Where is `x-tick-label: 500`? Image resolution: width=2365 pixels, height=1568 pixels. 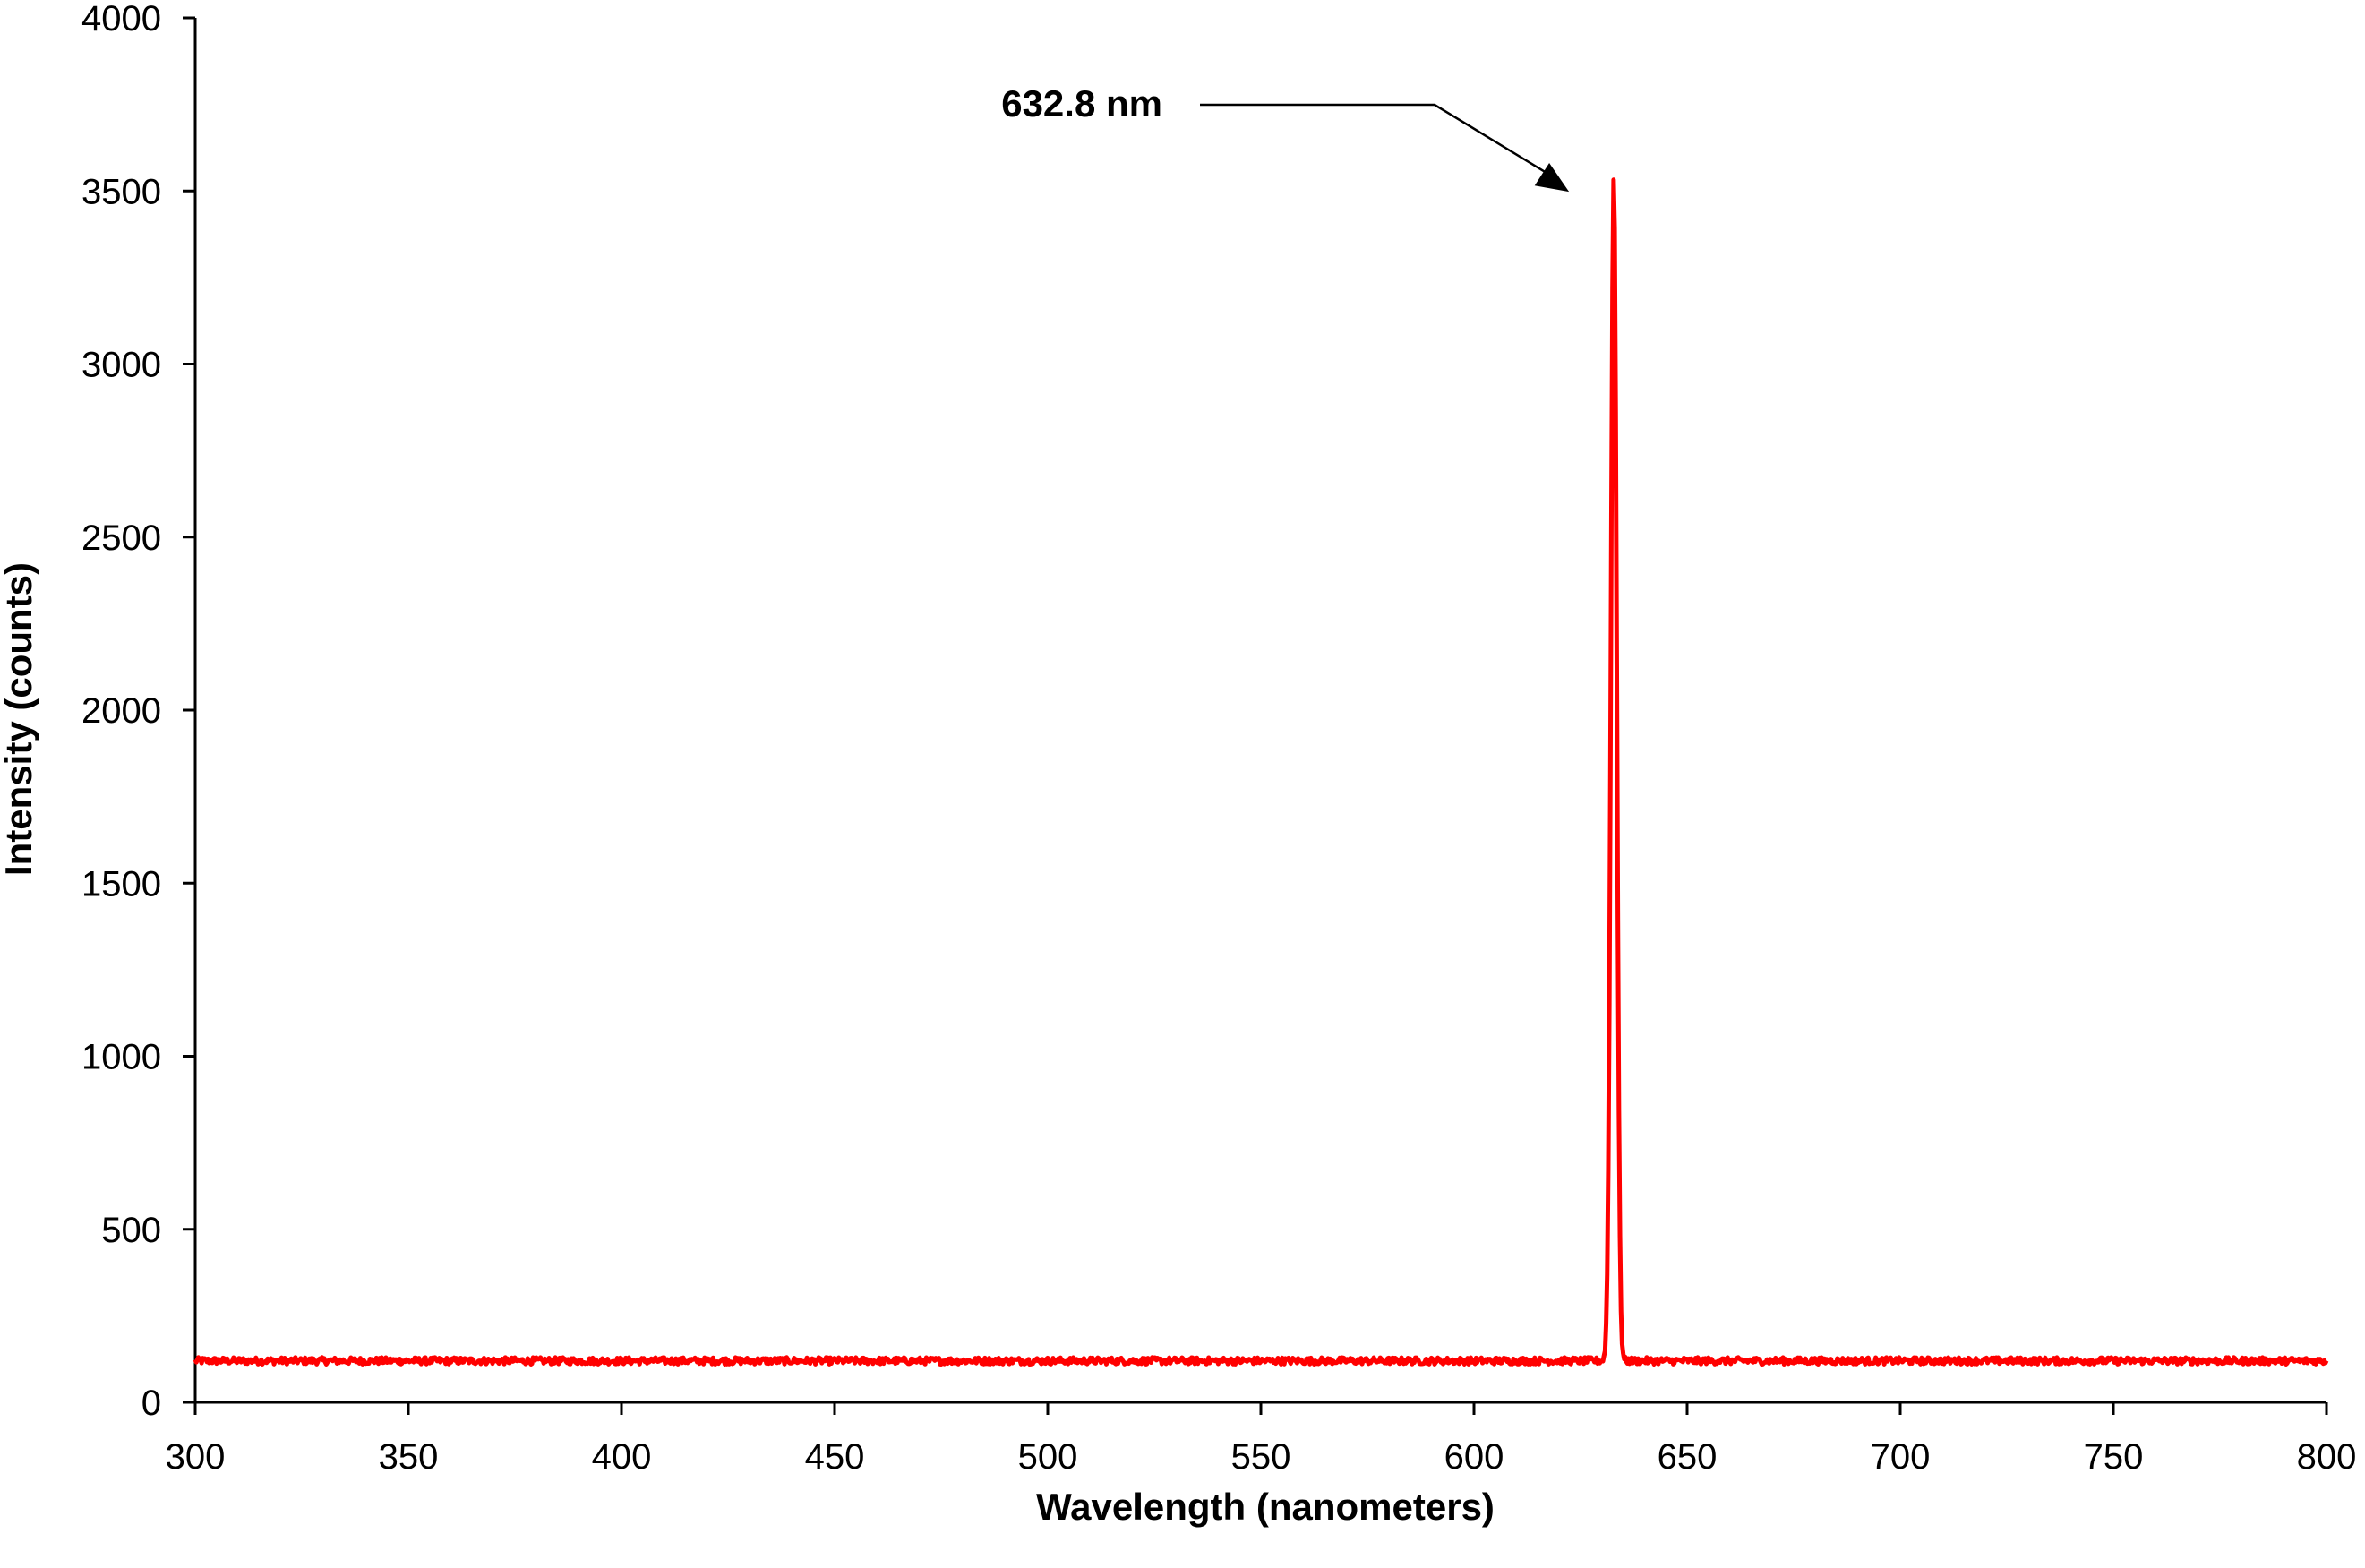
x-tick-label: 500 is located at coordinates (1048, 1457).